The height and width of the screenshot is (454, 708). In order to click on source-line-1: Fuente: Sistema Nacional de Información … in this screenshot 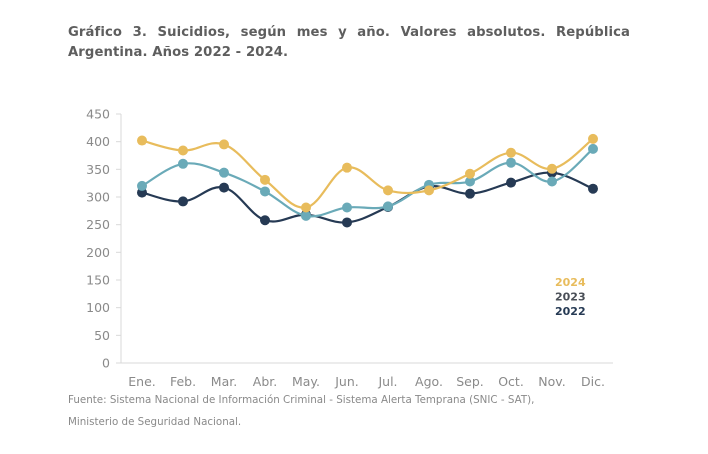, I will do `click(301, 400)`.